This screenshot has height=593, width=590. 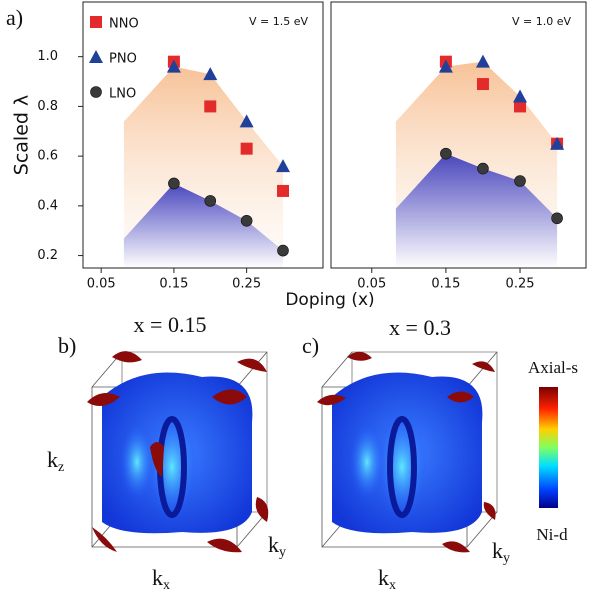 I want to click on x-axis-label: Doping (x), so click(x=329, y=300).